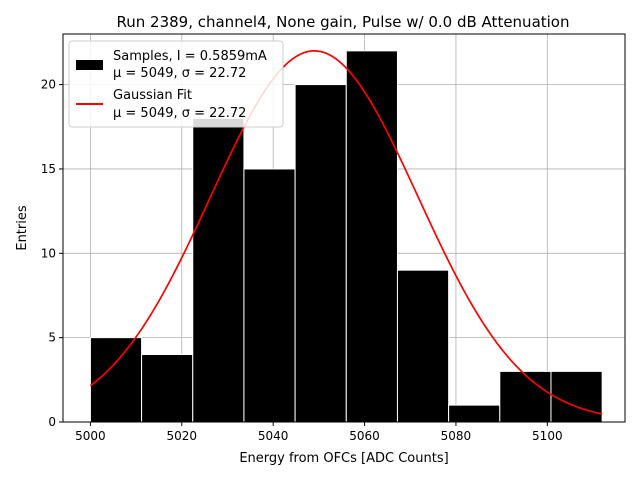 The image size is (640, 480). I want to click on y-axis-label: Entries, so click(22, 228).